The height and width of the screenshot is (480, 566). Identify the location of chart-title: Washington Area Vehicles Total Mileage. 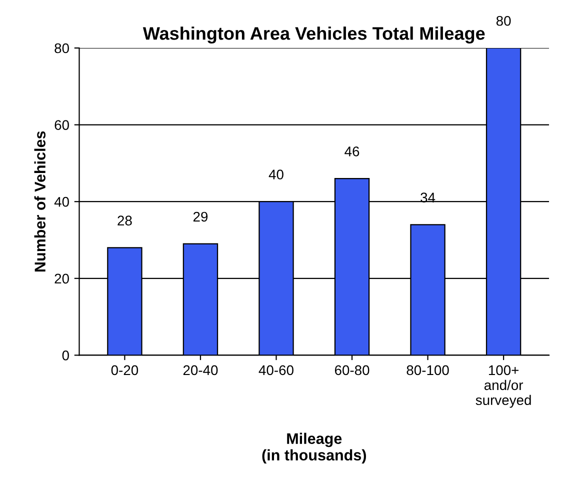
(313, 35).